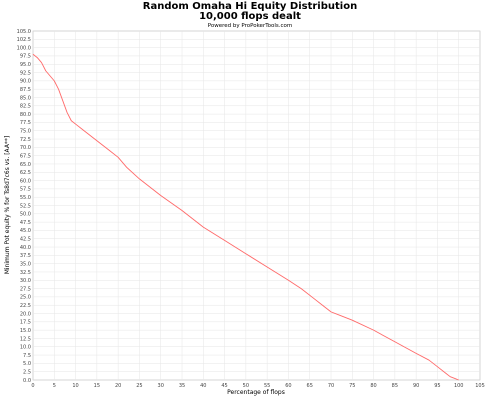 The height and width of the screenshot is (400, 500). I want to click on y-tick-label: 60.0, so click(25, 181).